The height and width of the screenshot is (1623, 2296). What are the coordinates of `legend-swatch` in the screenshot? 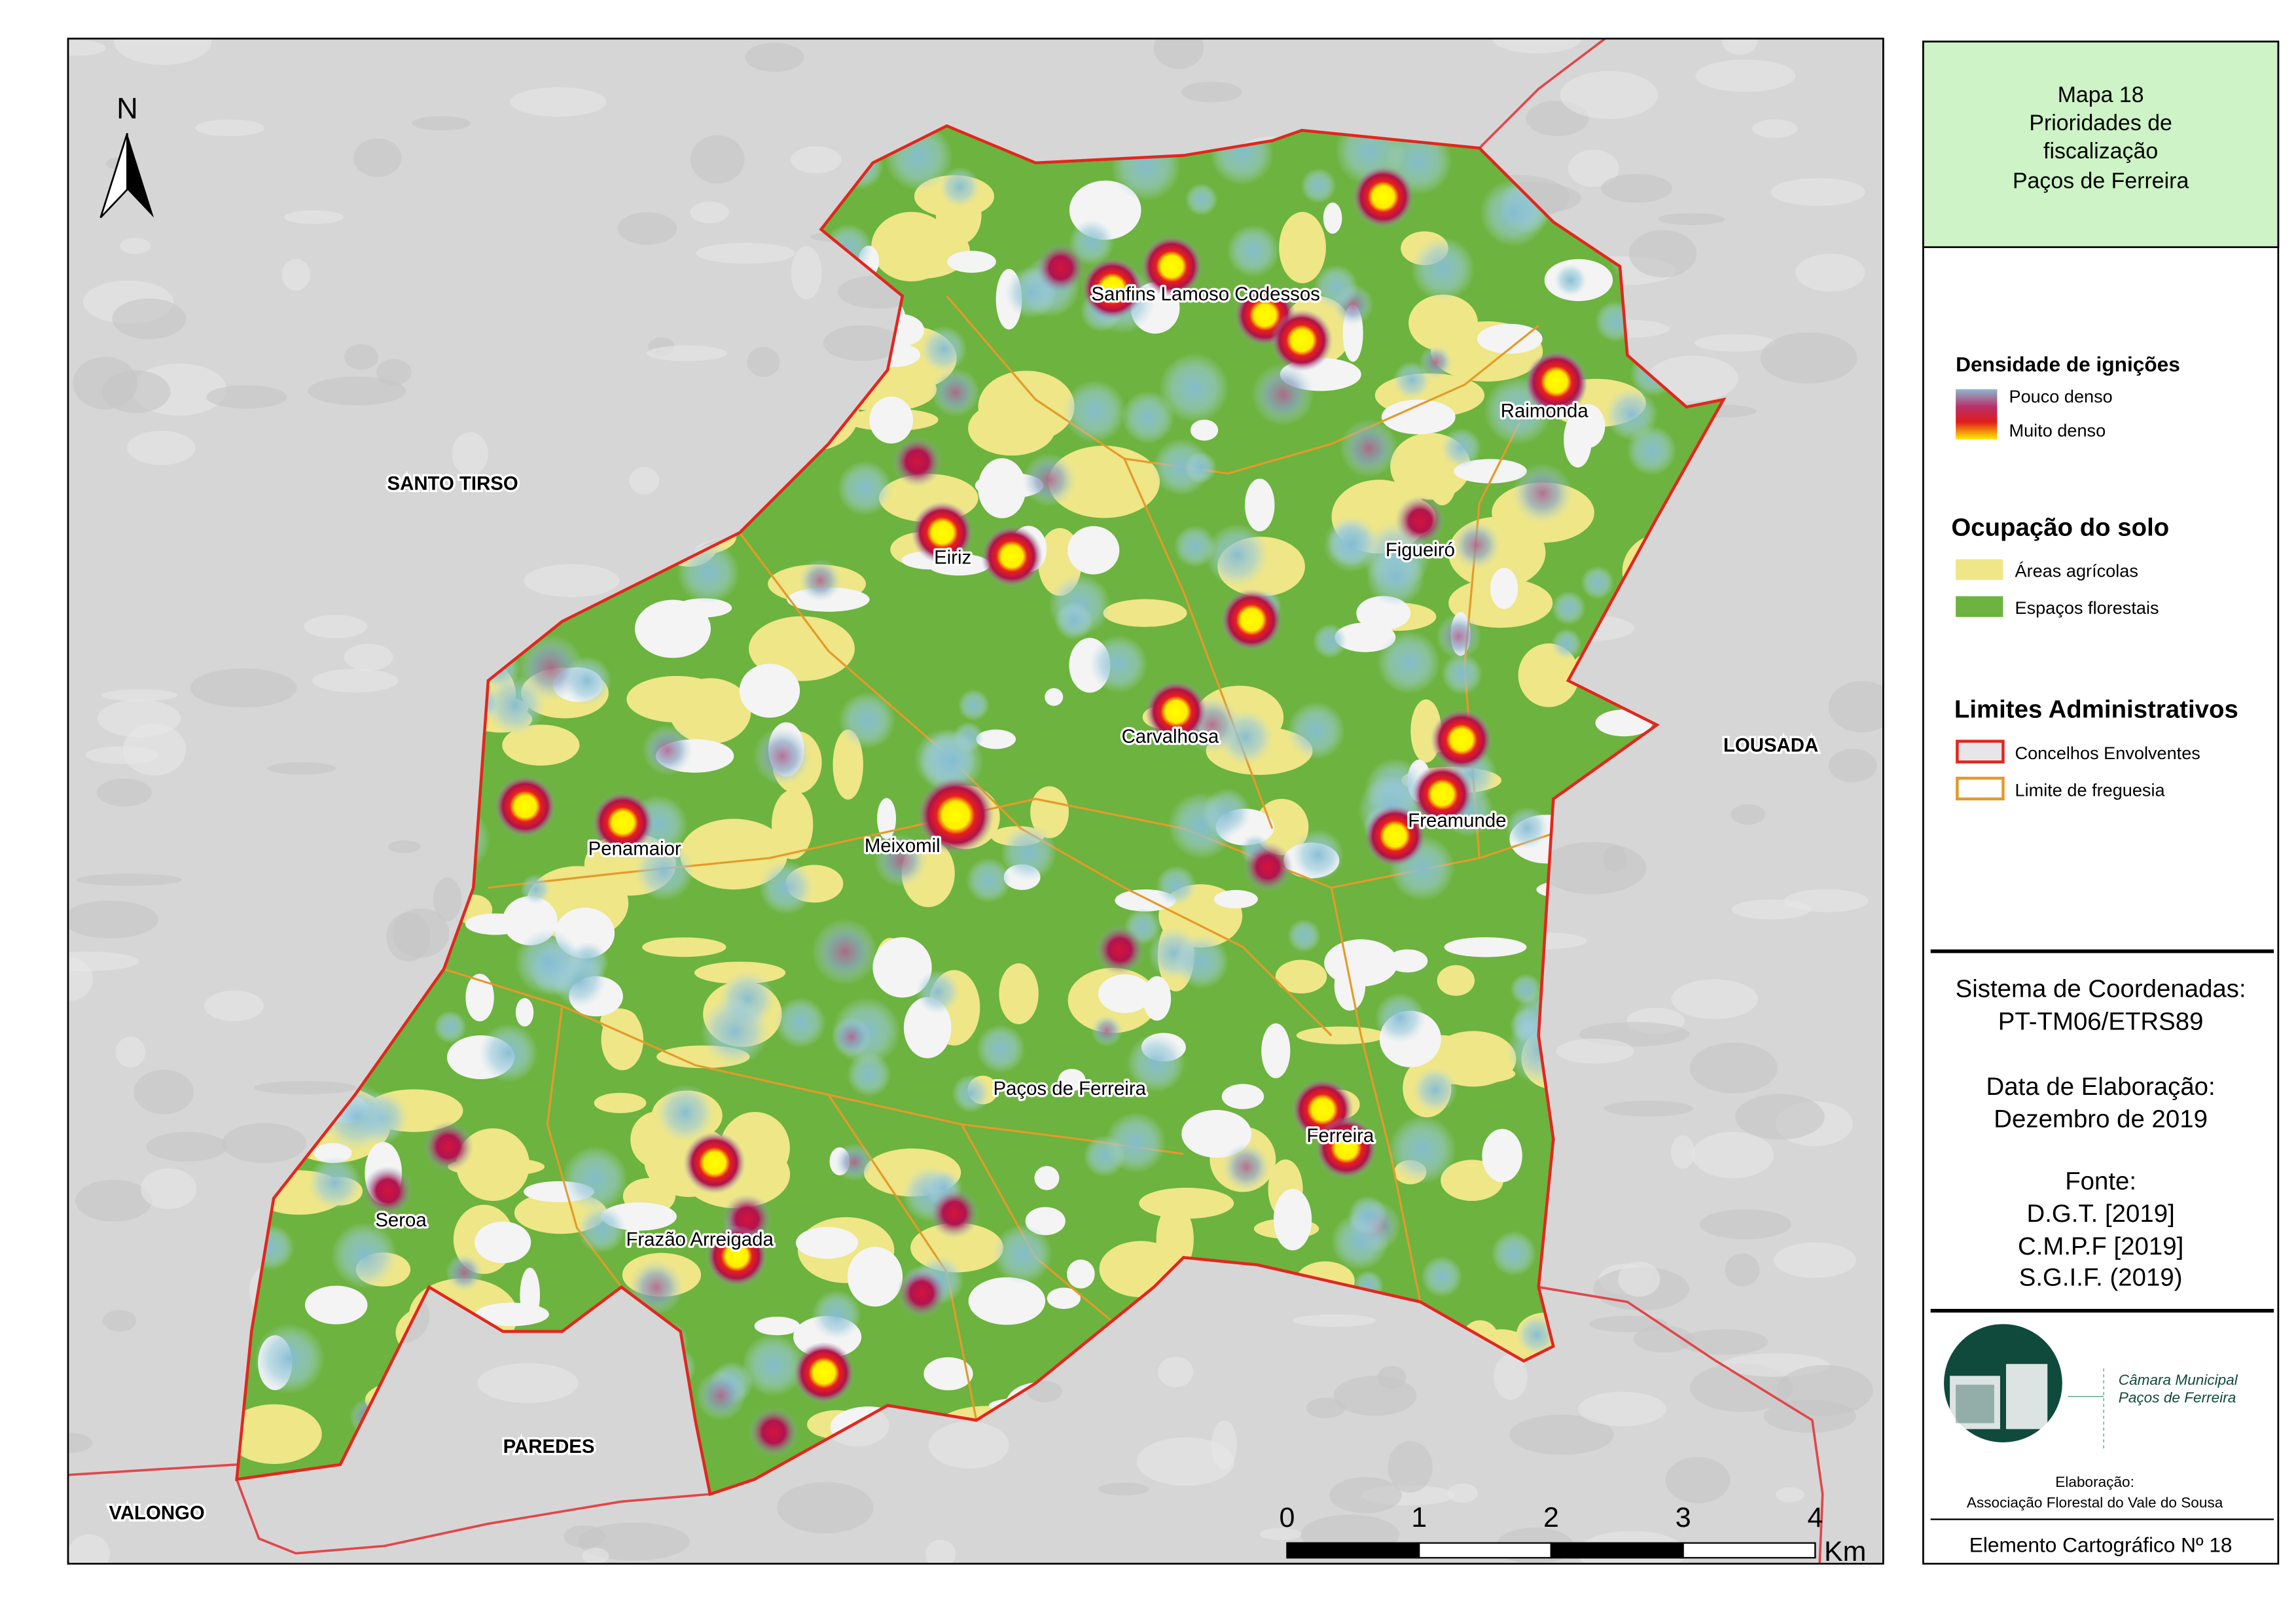 It's located at (1979, 569).